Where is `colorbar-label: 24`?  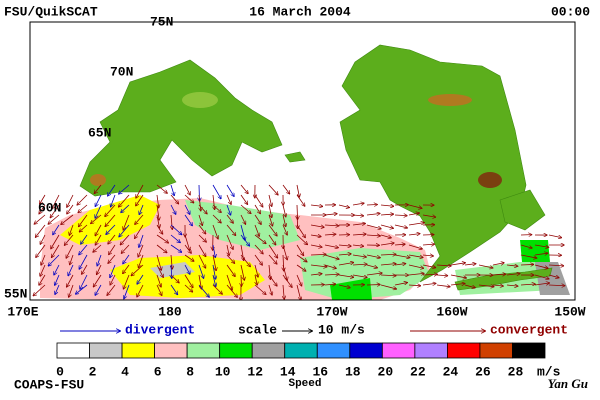 colorbar-label: 24 is located at coordinates (451, 371).